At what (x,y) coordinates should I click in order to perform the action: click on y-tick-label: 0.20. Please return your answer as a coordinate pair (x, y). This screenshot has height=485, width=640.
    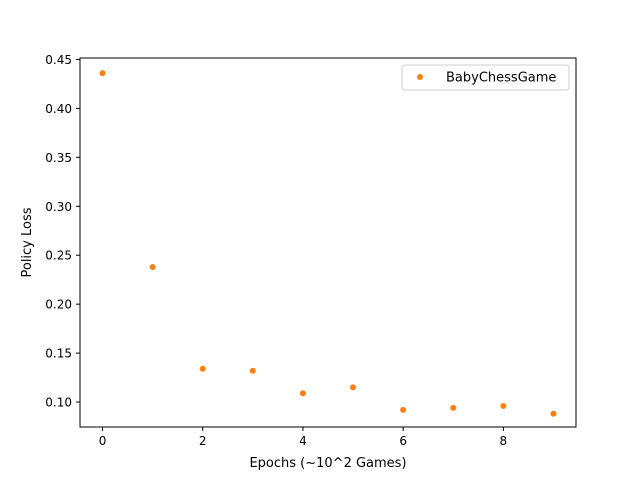
    Looking at the image, I should click on (58, 305).